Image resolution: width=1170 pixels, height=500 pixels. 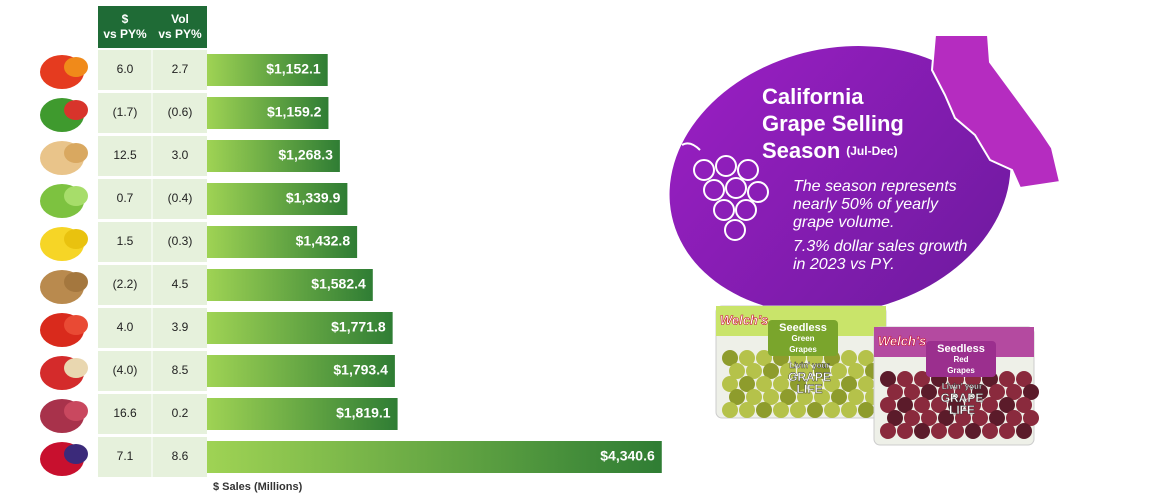 What do you see at coordinates (725, 191) in the screenshot?
I see `grape-icon` at bounding box center [725, 191].